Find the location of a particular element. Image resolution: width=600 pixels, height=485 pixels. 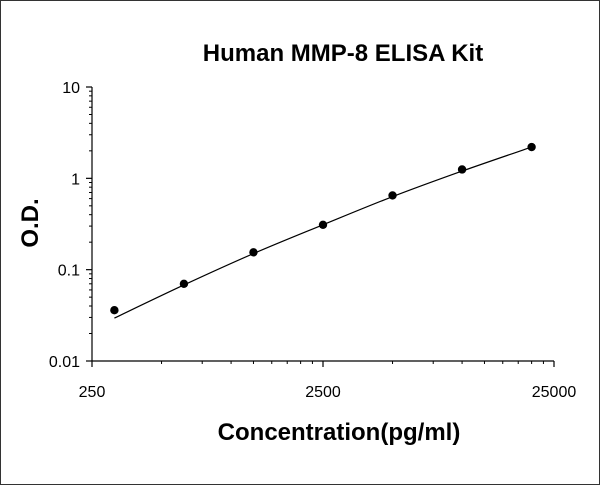

y-tick-label: 10 is located at coordinates (71, 88).